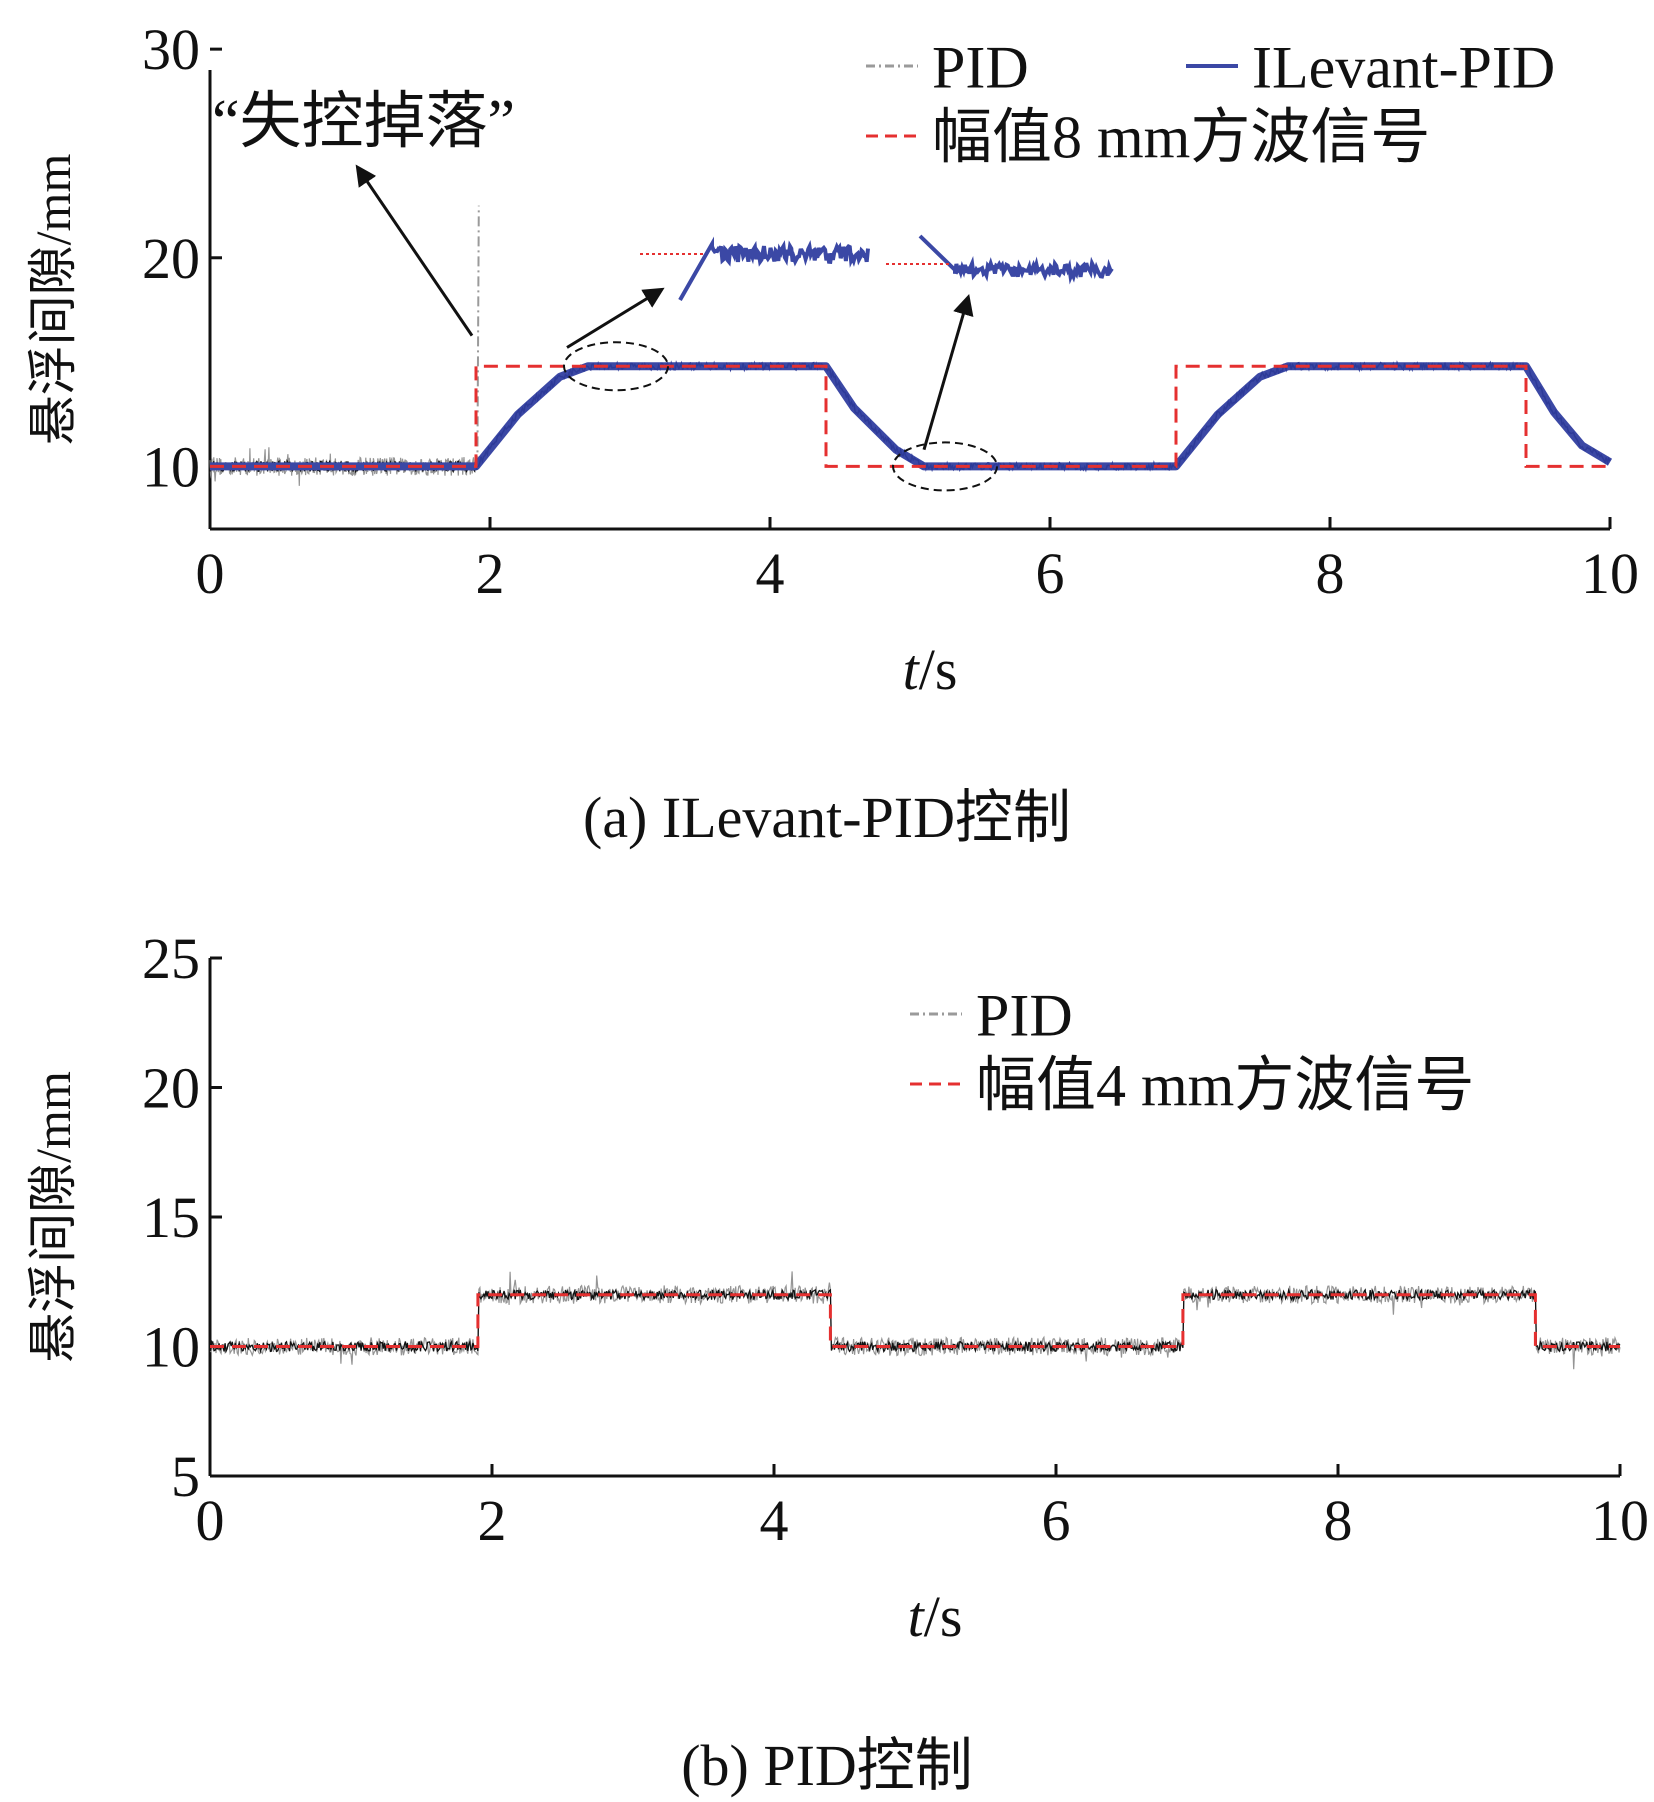 The image size is (1654, 1802). I want to click on legend-a-reference-label: 幅值8 mm方波信号, so click(1181, 138).